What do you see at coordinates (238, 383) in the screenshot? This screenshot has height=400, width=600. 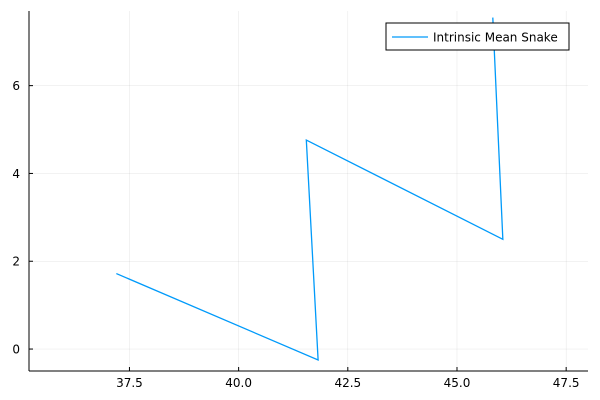 I see `x-tick-label: 40.0` at bounding box center [238, 383].